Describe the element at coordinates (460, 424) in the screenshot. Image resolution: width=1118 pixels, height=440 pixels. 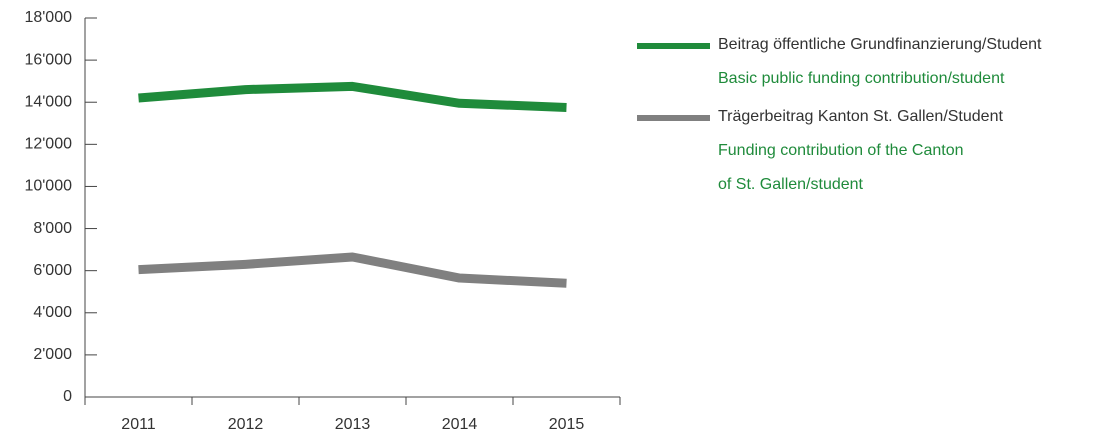
I see `x-tick-label: 2014` at that location.